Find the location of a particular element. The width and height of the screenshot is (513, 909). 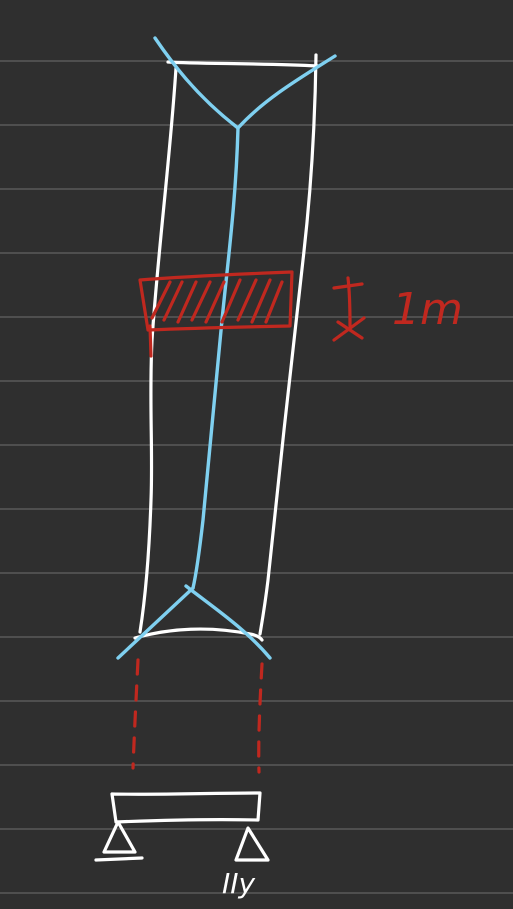

strip-markup: 1m is located at coordinates (300, 314).